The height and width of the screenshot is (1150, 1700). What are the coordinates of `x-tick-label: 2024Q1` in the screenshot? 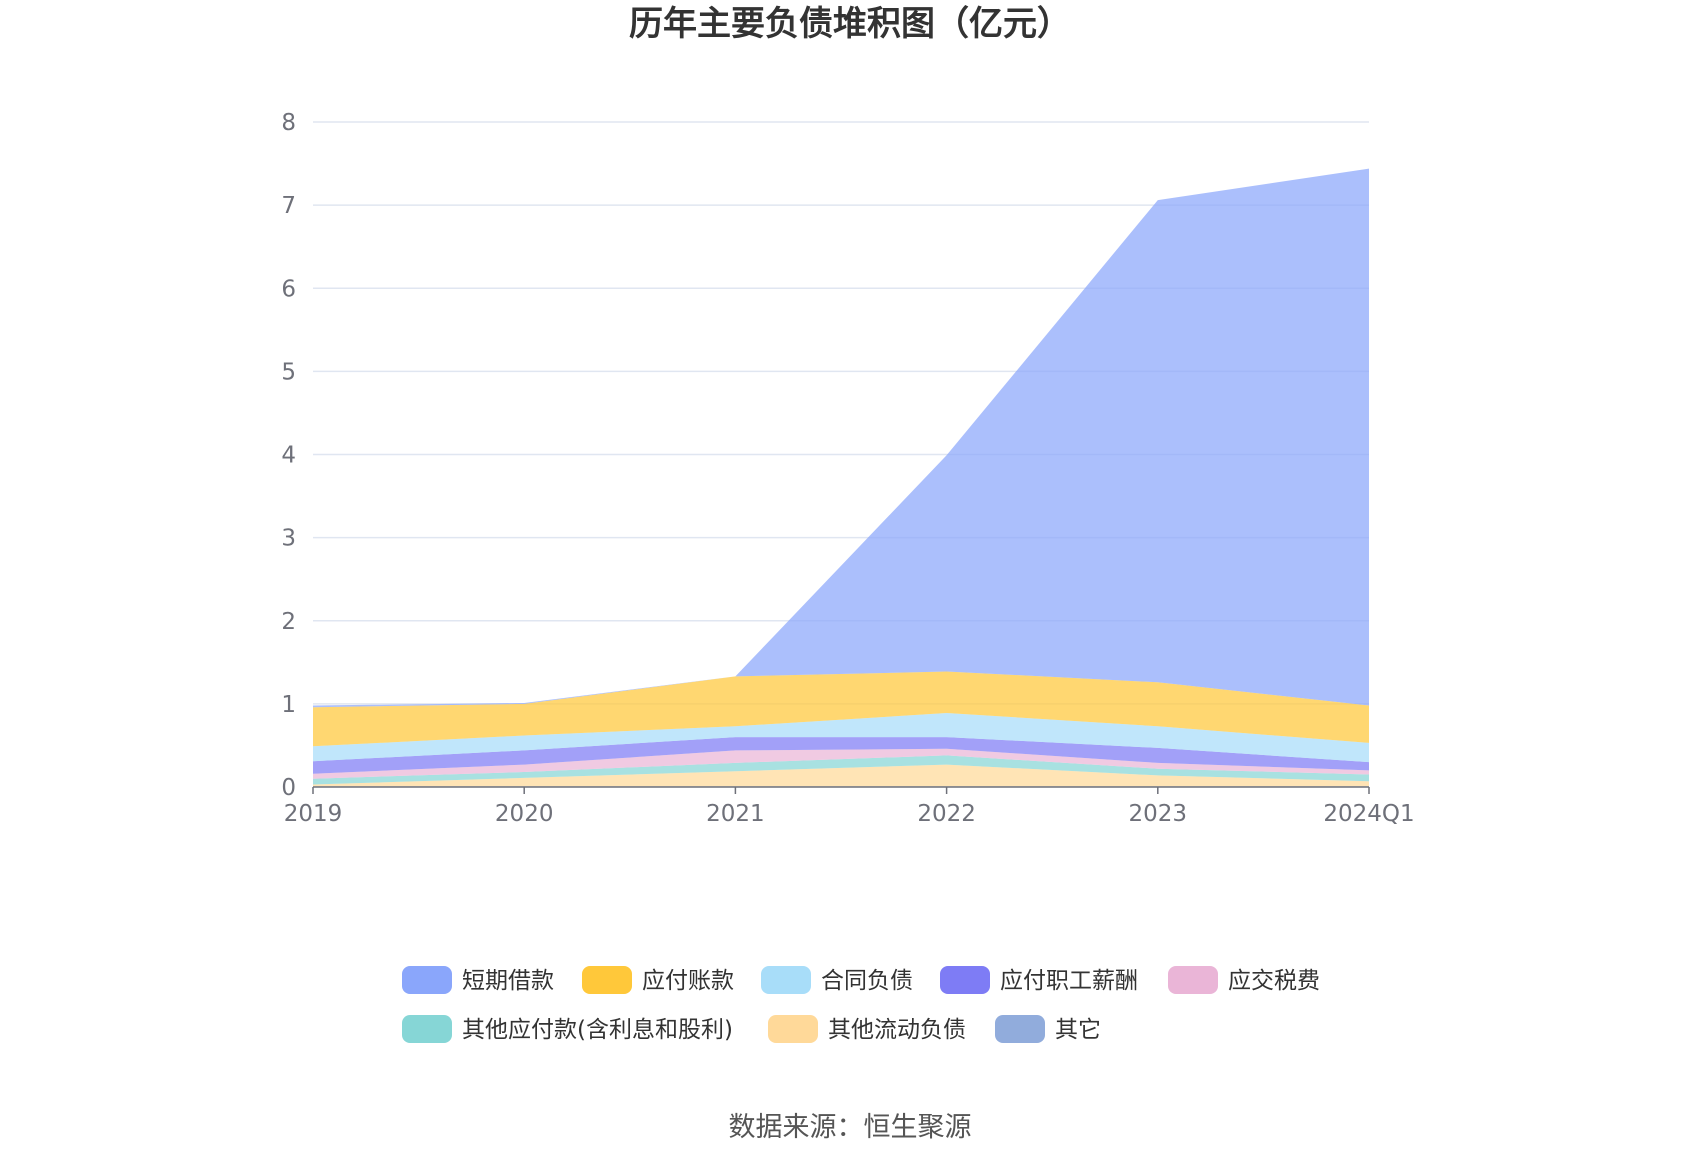 It's located at (1368, 814).